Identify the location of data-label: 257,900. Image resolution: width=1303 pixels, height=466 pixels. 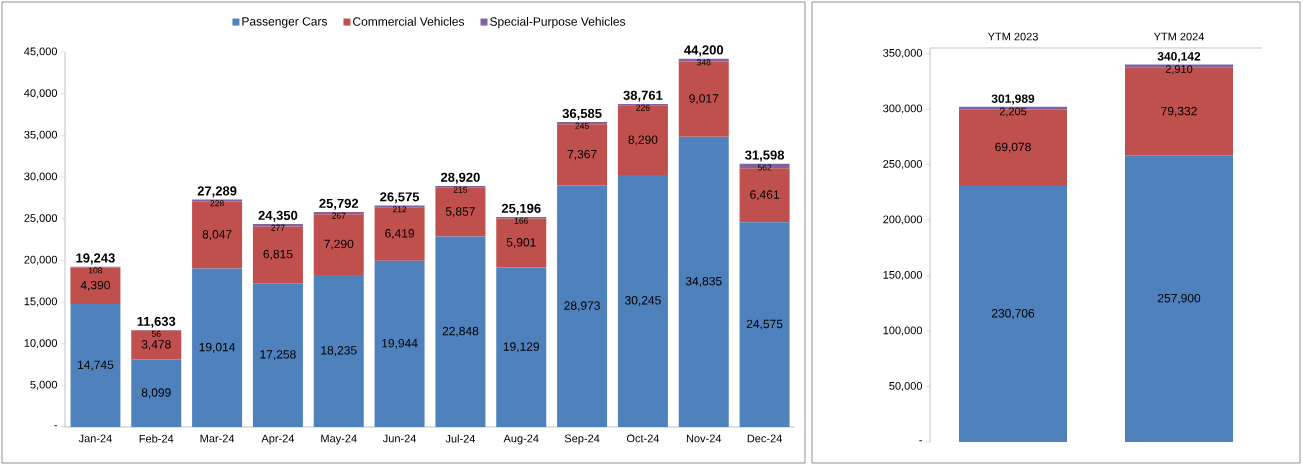
(1179, 298).